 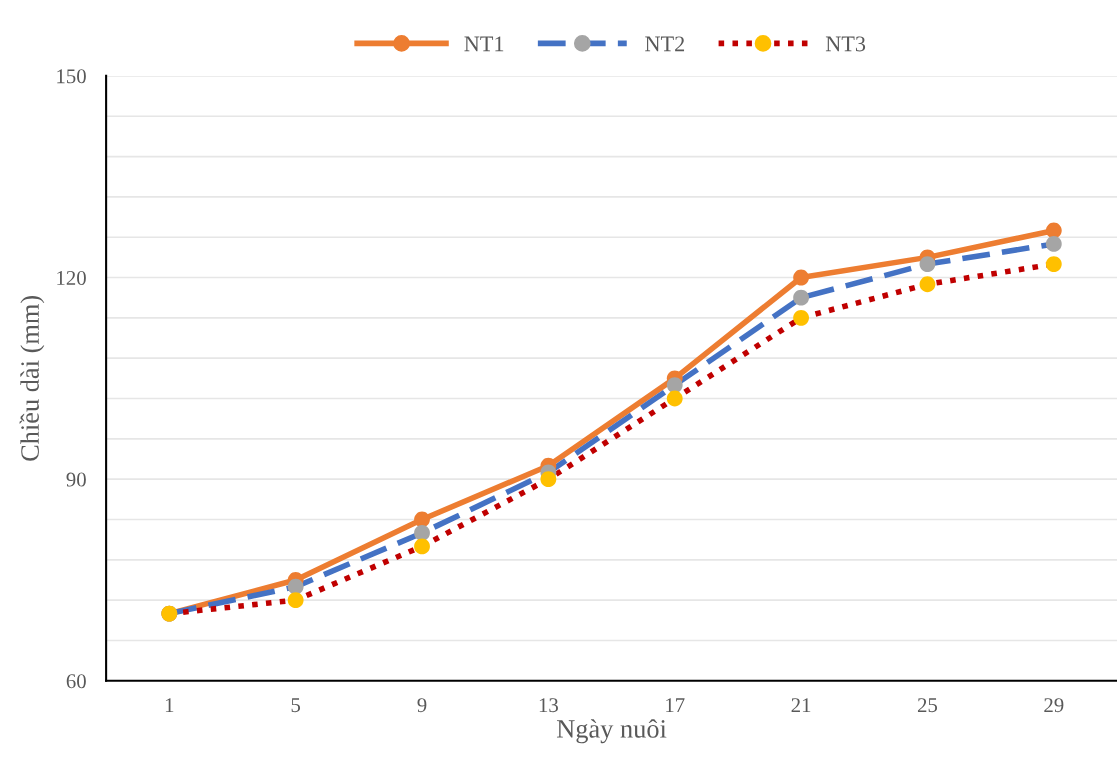 What do you see at coordinates (76, 681) in the screenshot?
I see `y-tick-label: 60` at bounding box center [76, 681].